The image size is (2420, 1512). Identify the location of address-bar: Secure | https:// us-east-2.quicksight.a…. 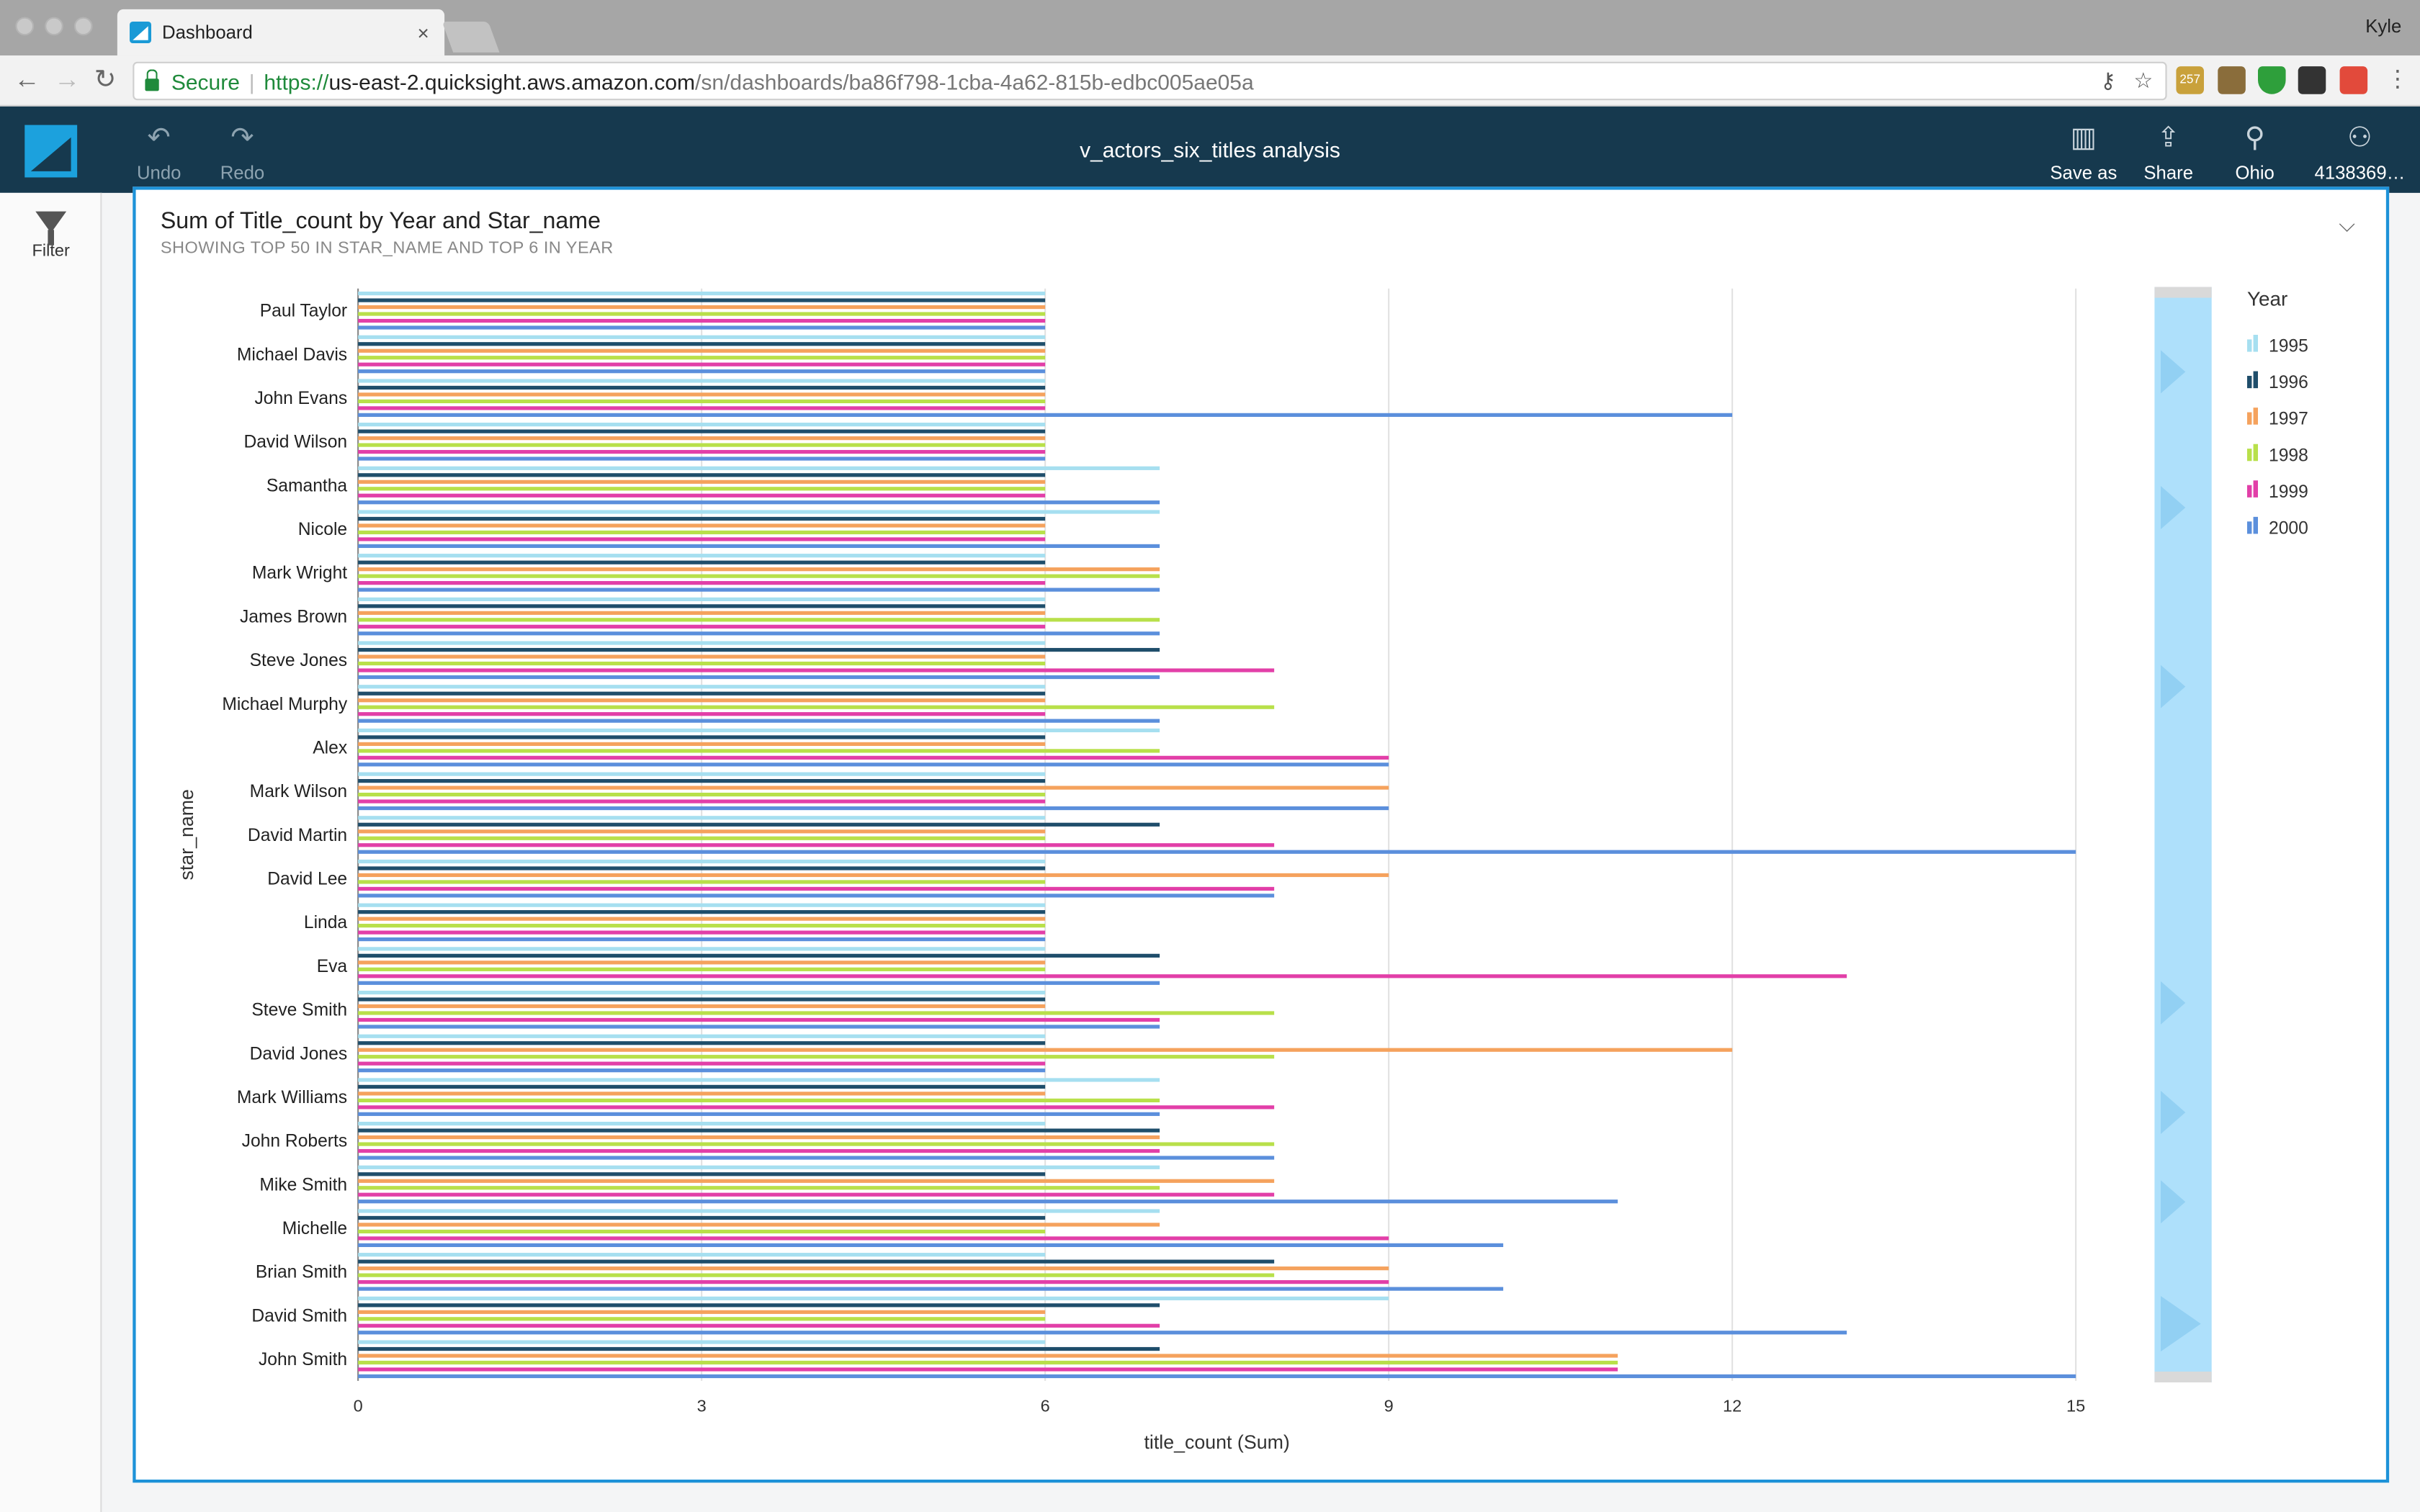
(1150, 81).